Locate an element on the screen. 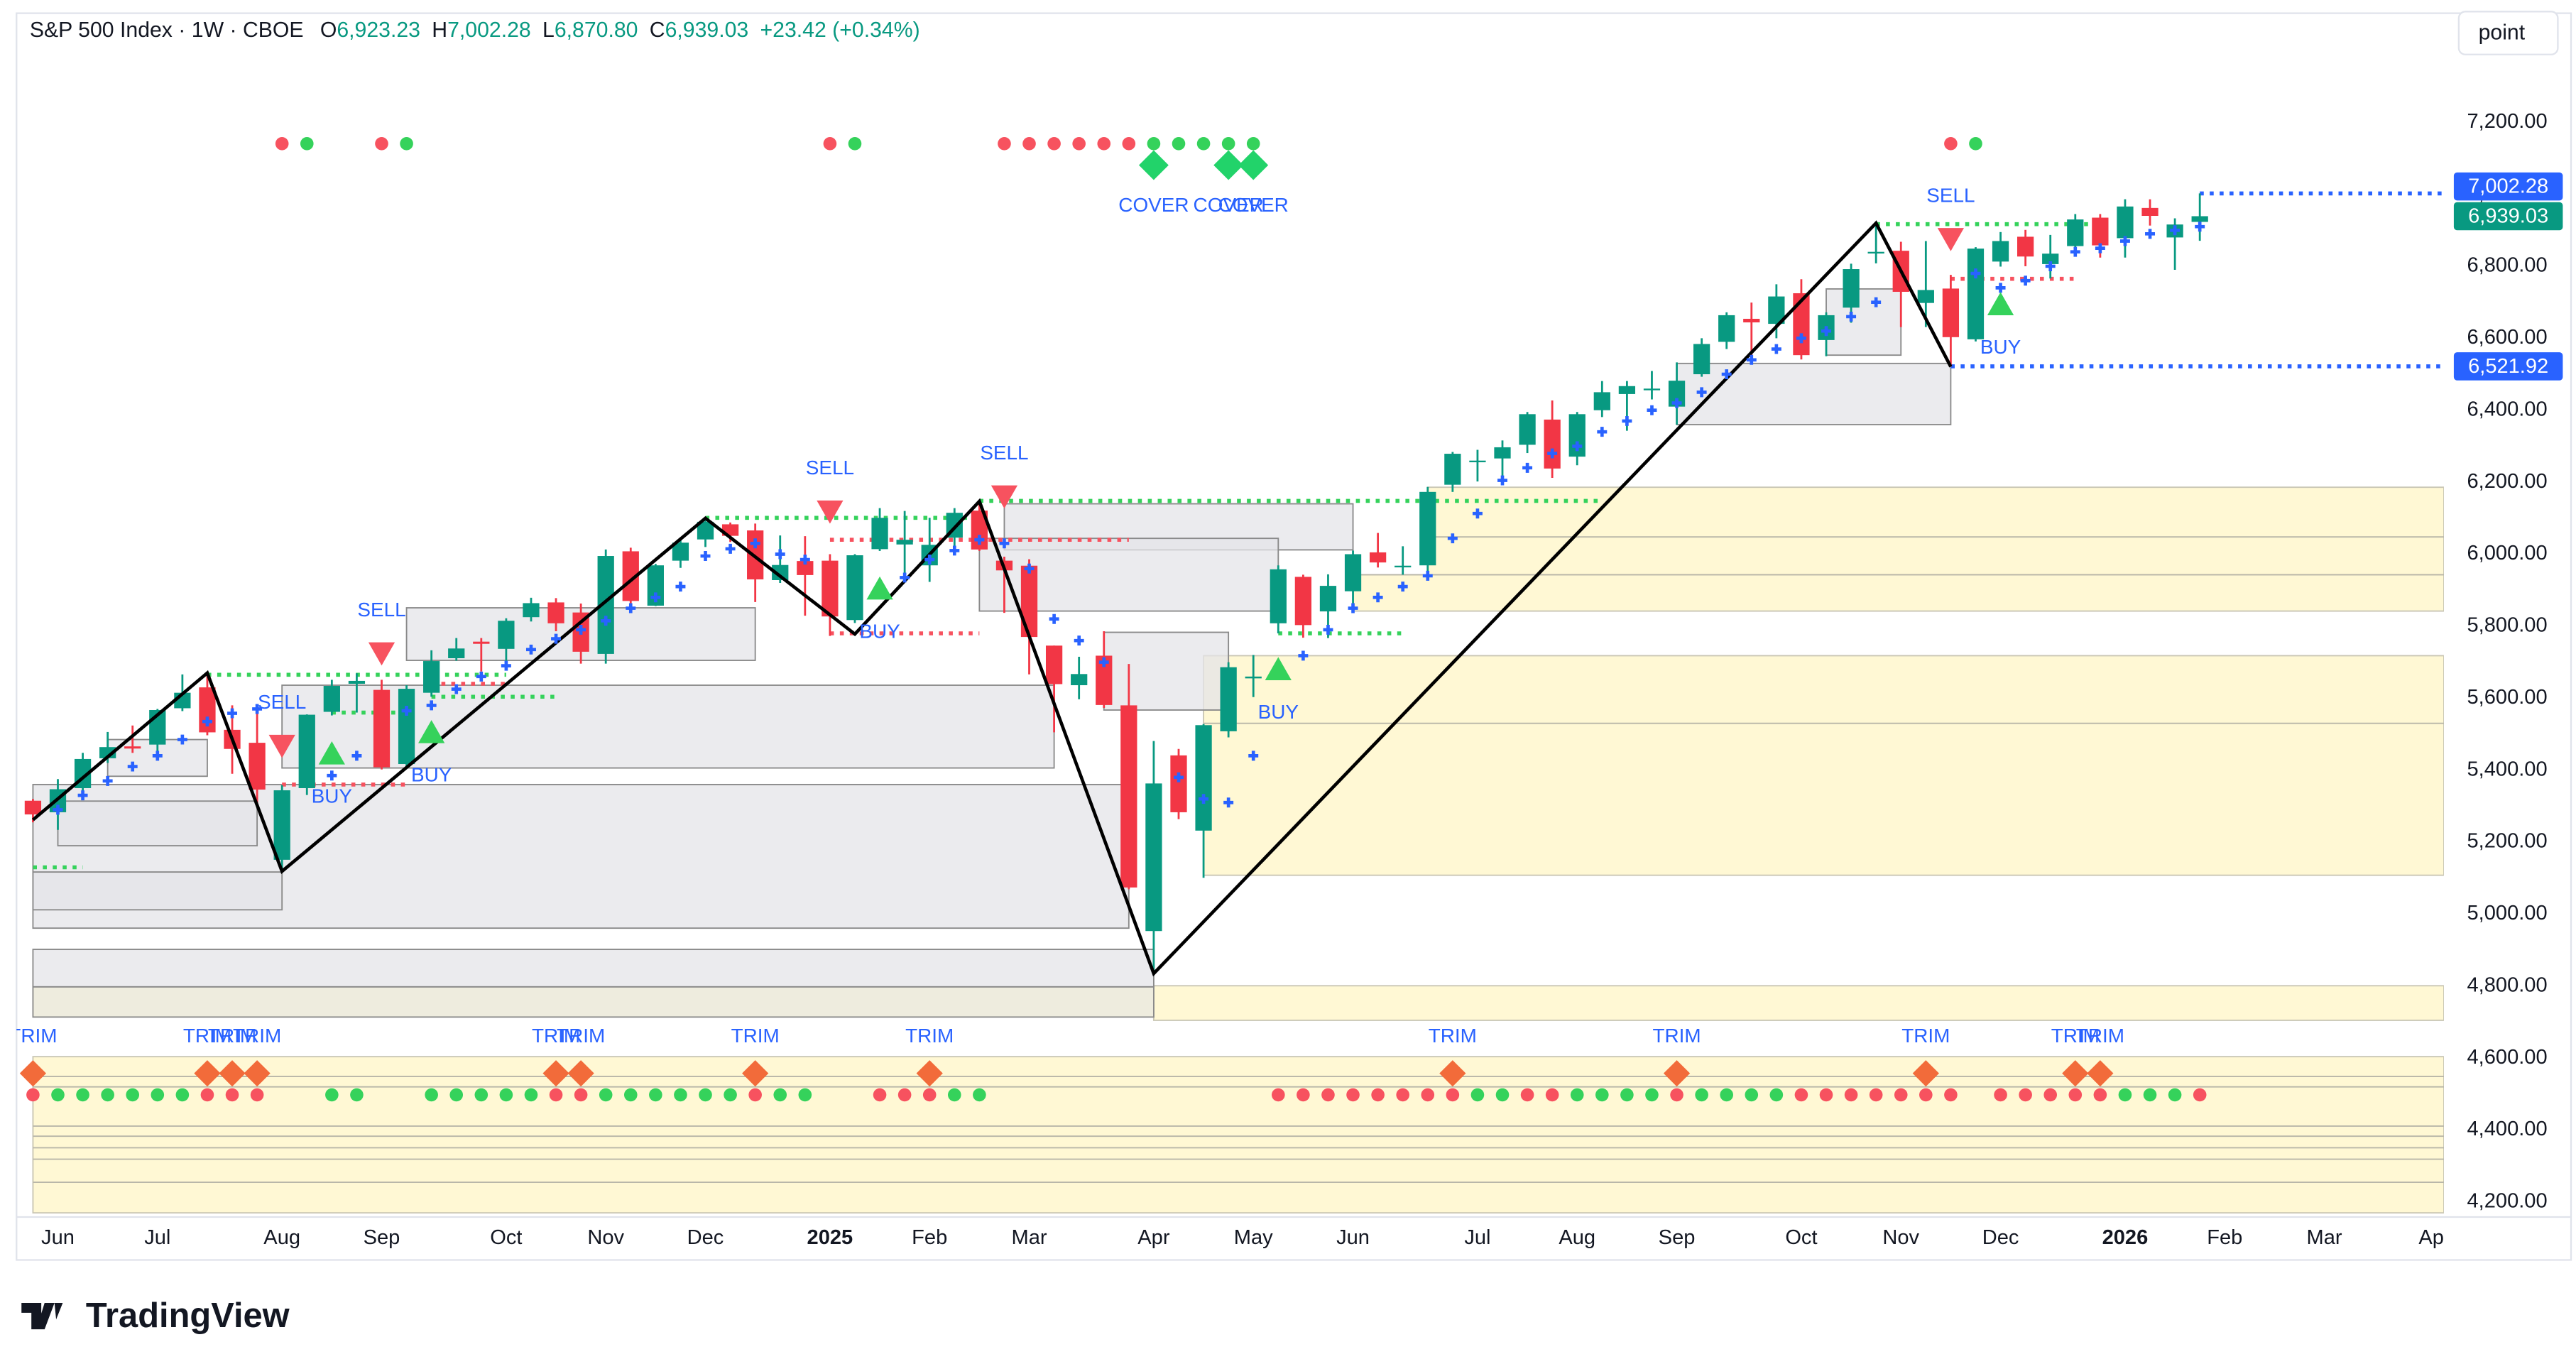 This screenshot has height=1364, width=2576. unit-button is located at coordinates (2508, 33).